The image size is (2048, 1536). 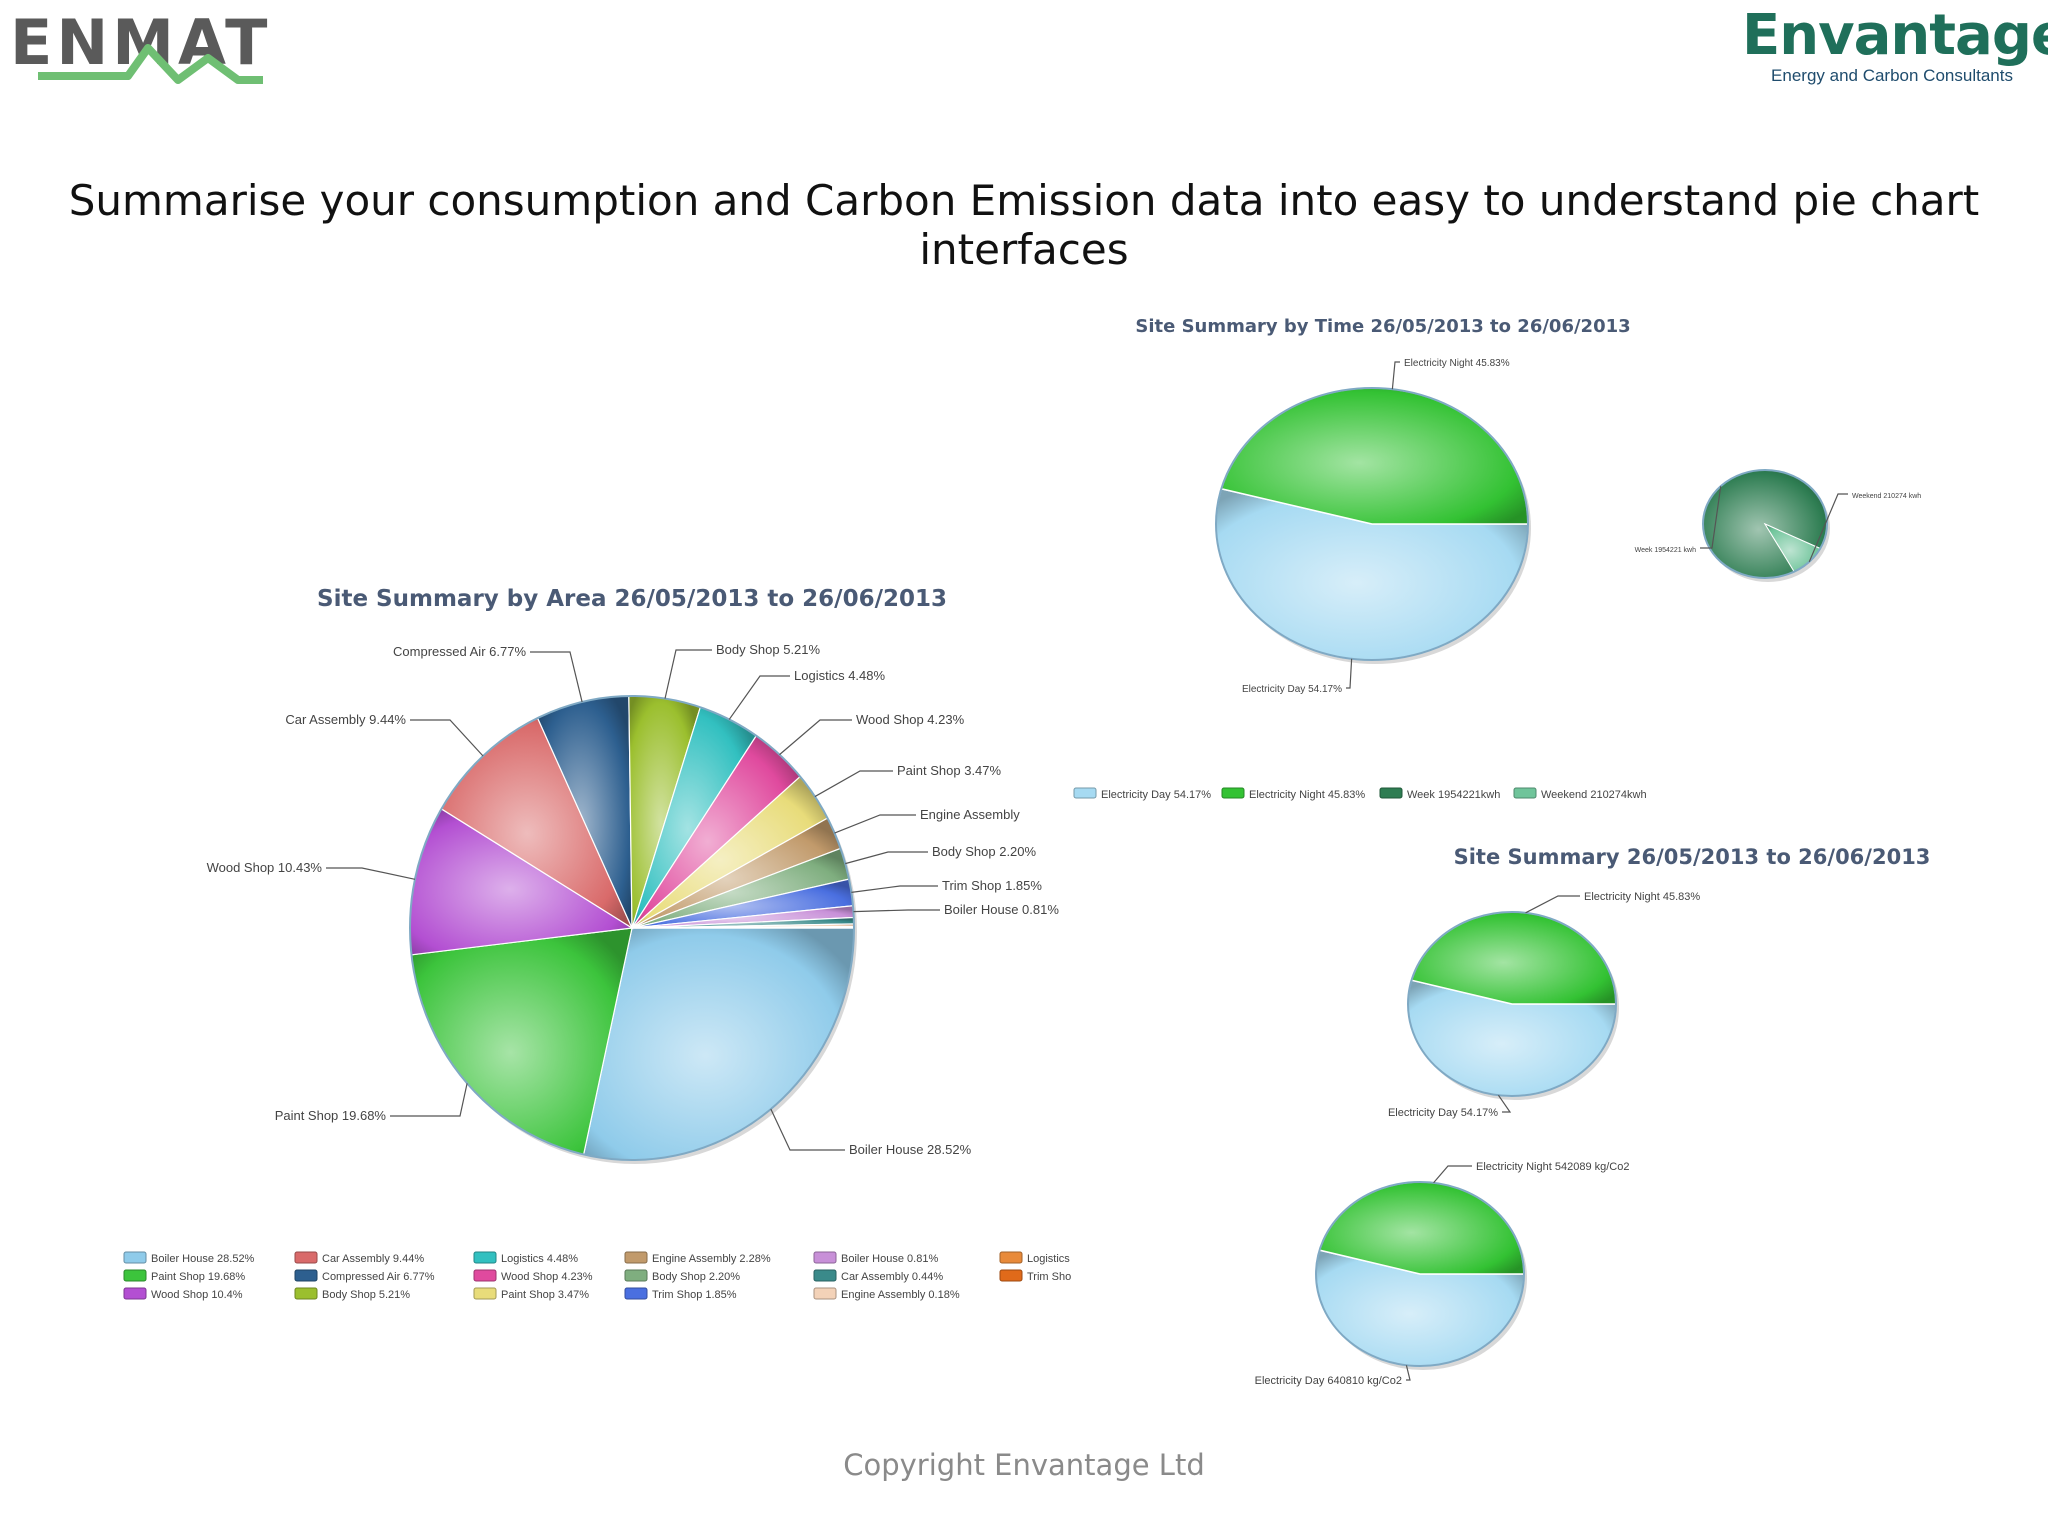 I want to click on legend-item: Compressed Air 6.77%, so click(x=364, y=1276).